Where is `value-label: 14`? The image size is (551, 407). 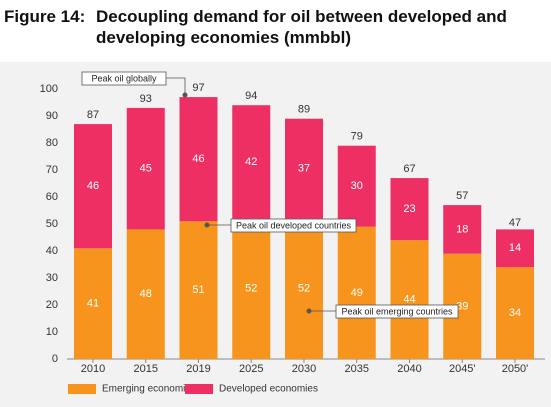 value-label: 14 is located at coordinates (515, 248).